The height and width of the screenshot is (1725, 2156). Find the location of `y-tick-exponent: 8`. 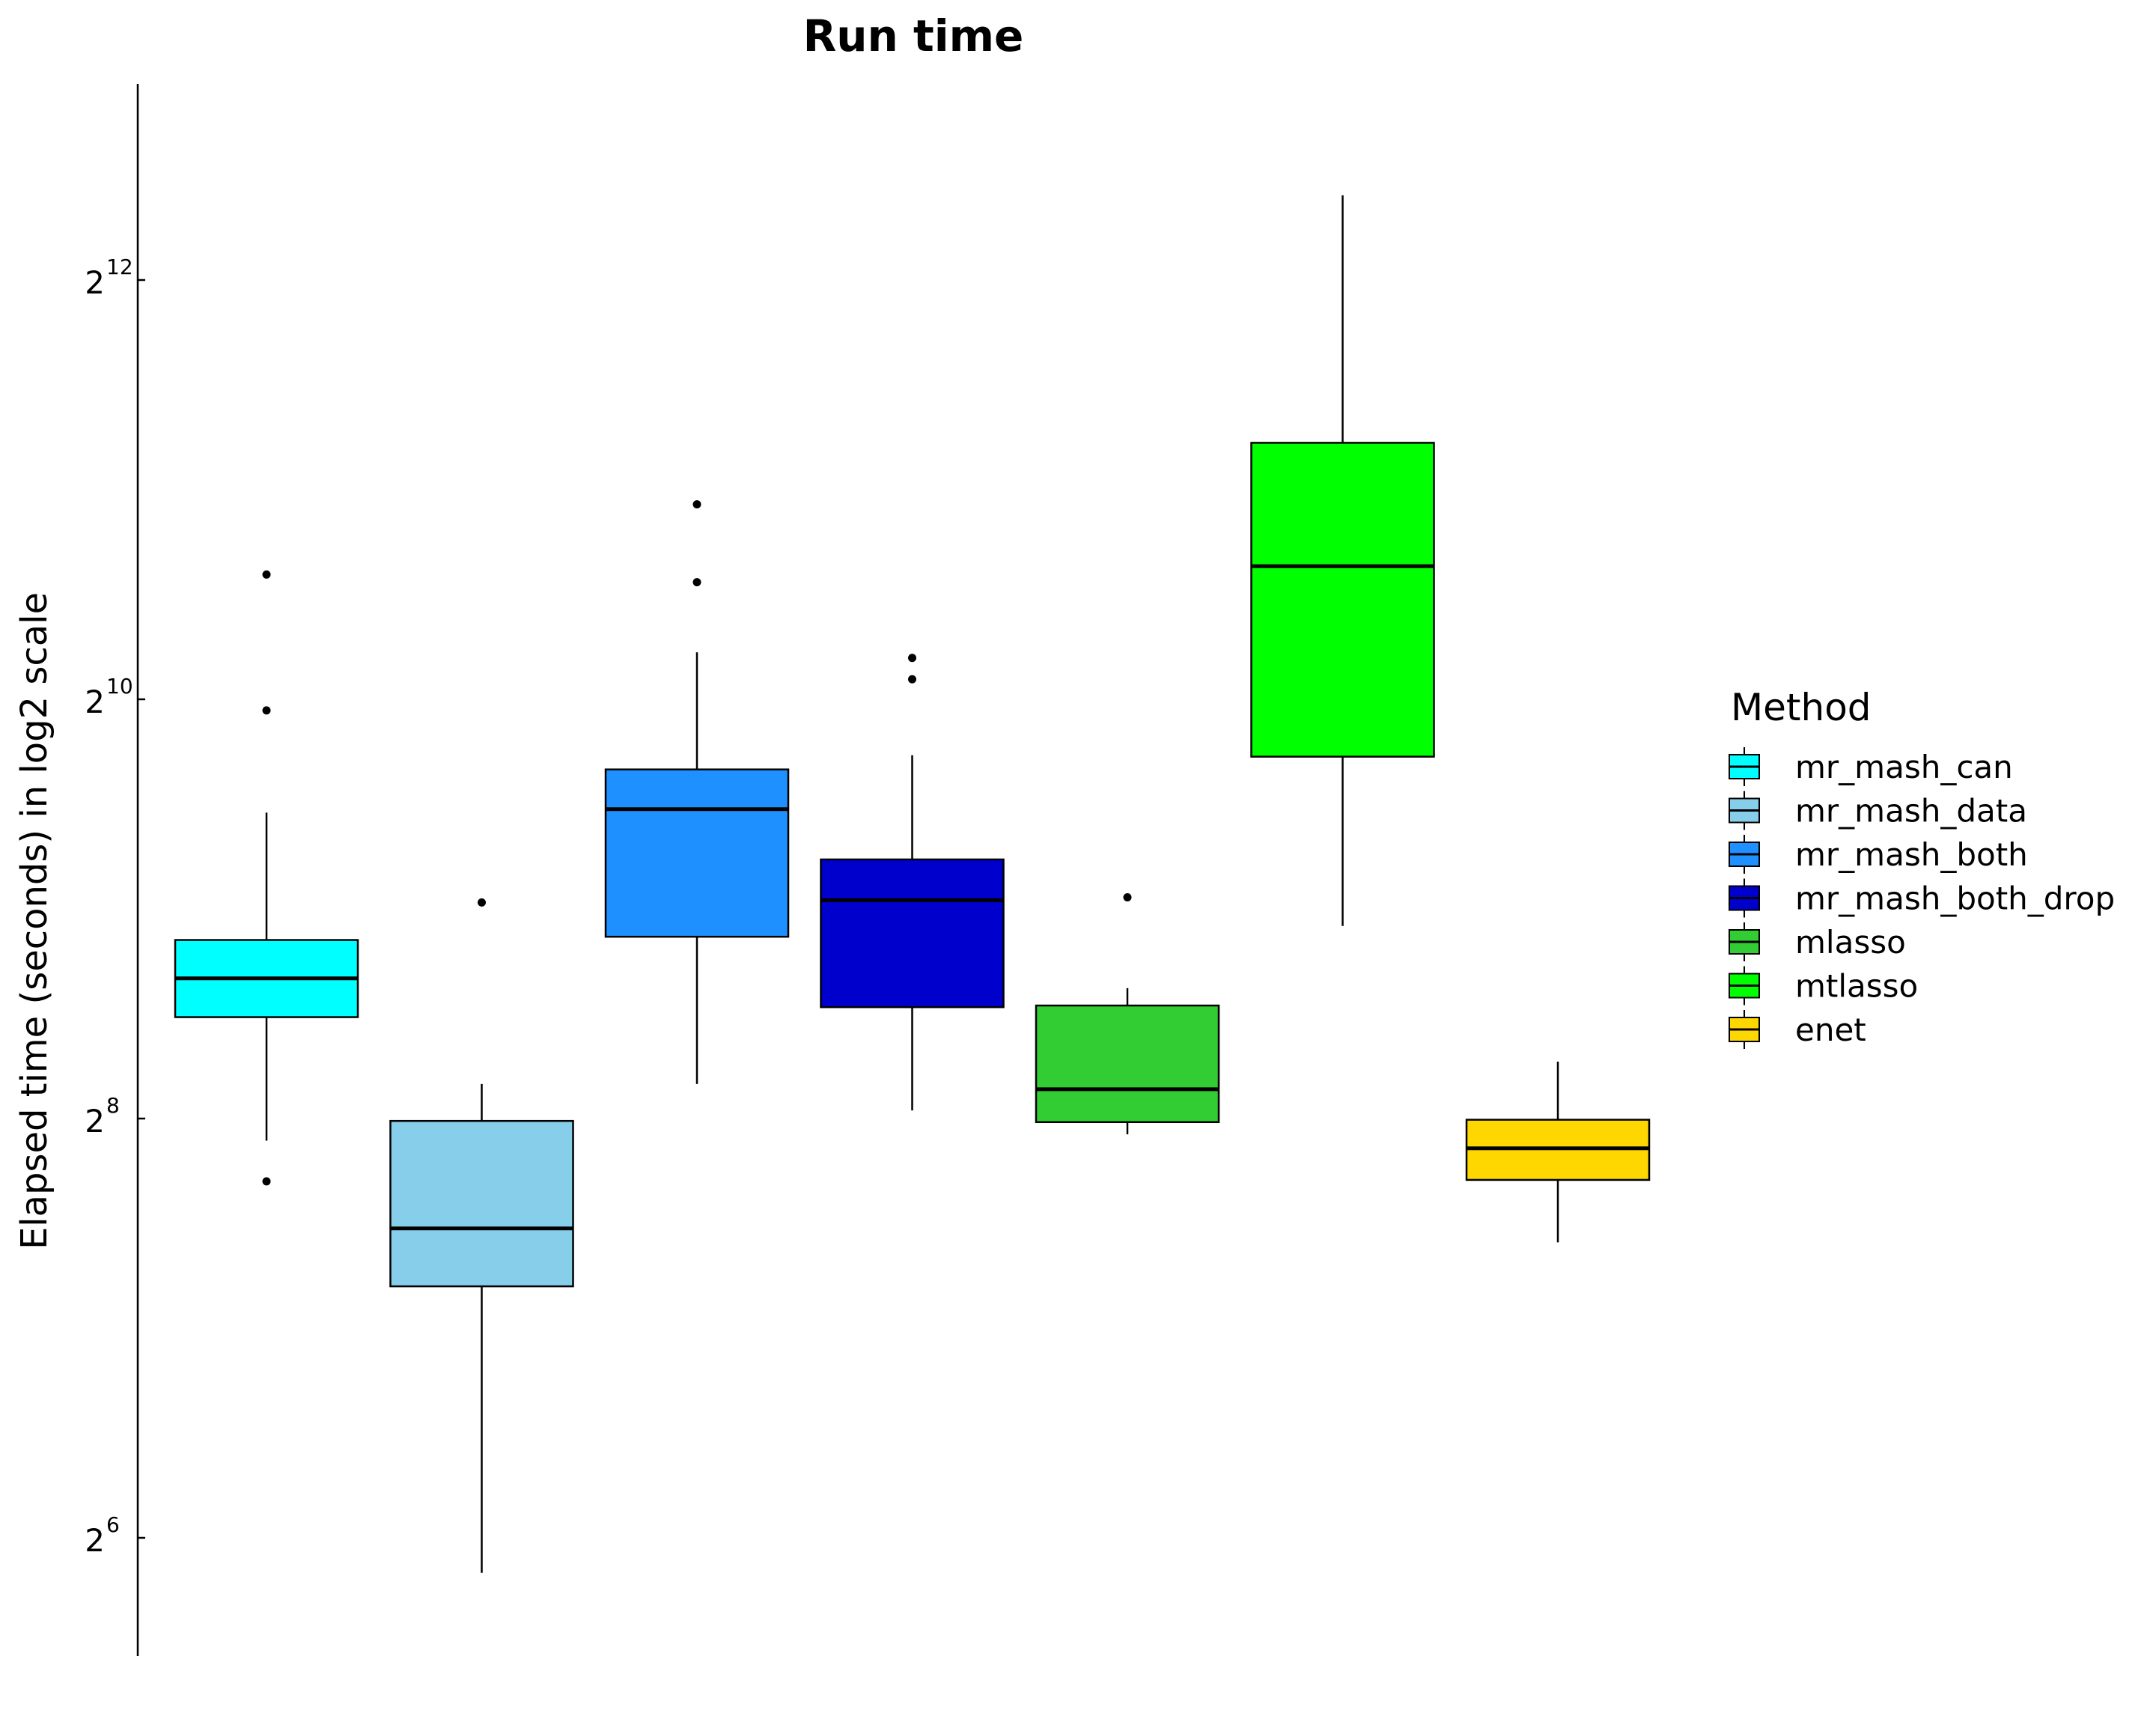

y-tick-exponent: 8 is located at coordinates (113, 1105).